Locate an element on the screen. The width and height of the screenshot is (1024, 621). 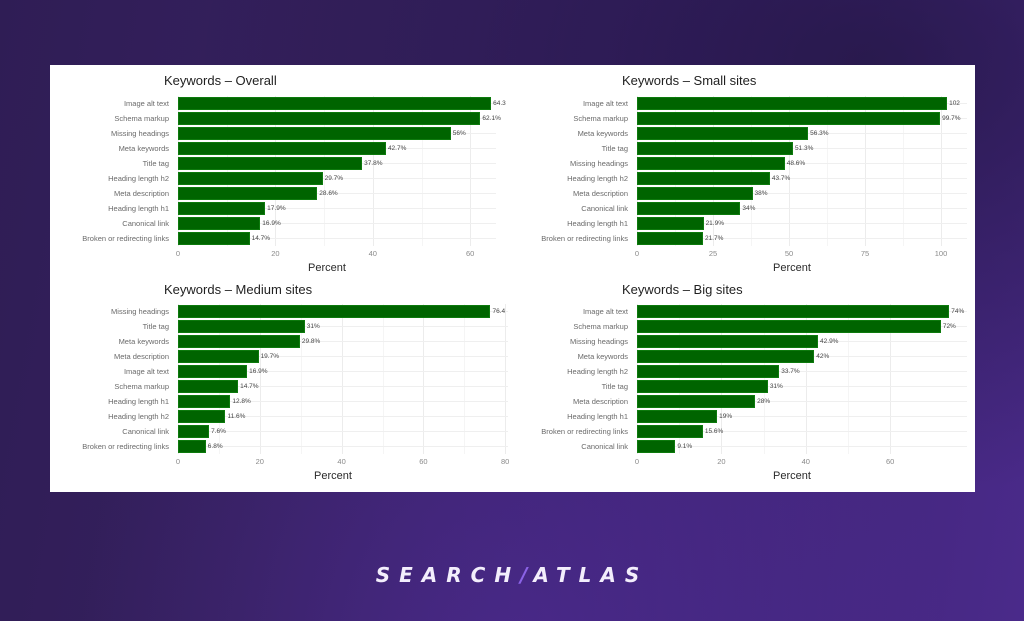
value-label: 21.7% is located at coordinates (714, 238).